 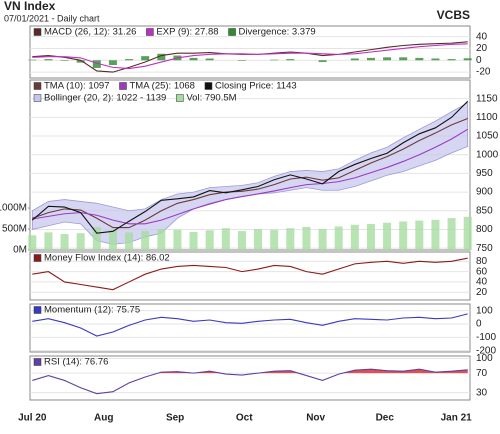 What do you see at coordinates (486, 350) in the screenshot?
I see `y-tick-label: -200` at bounding box center [486, 350].